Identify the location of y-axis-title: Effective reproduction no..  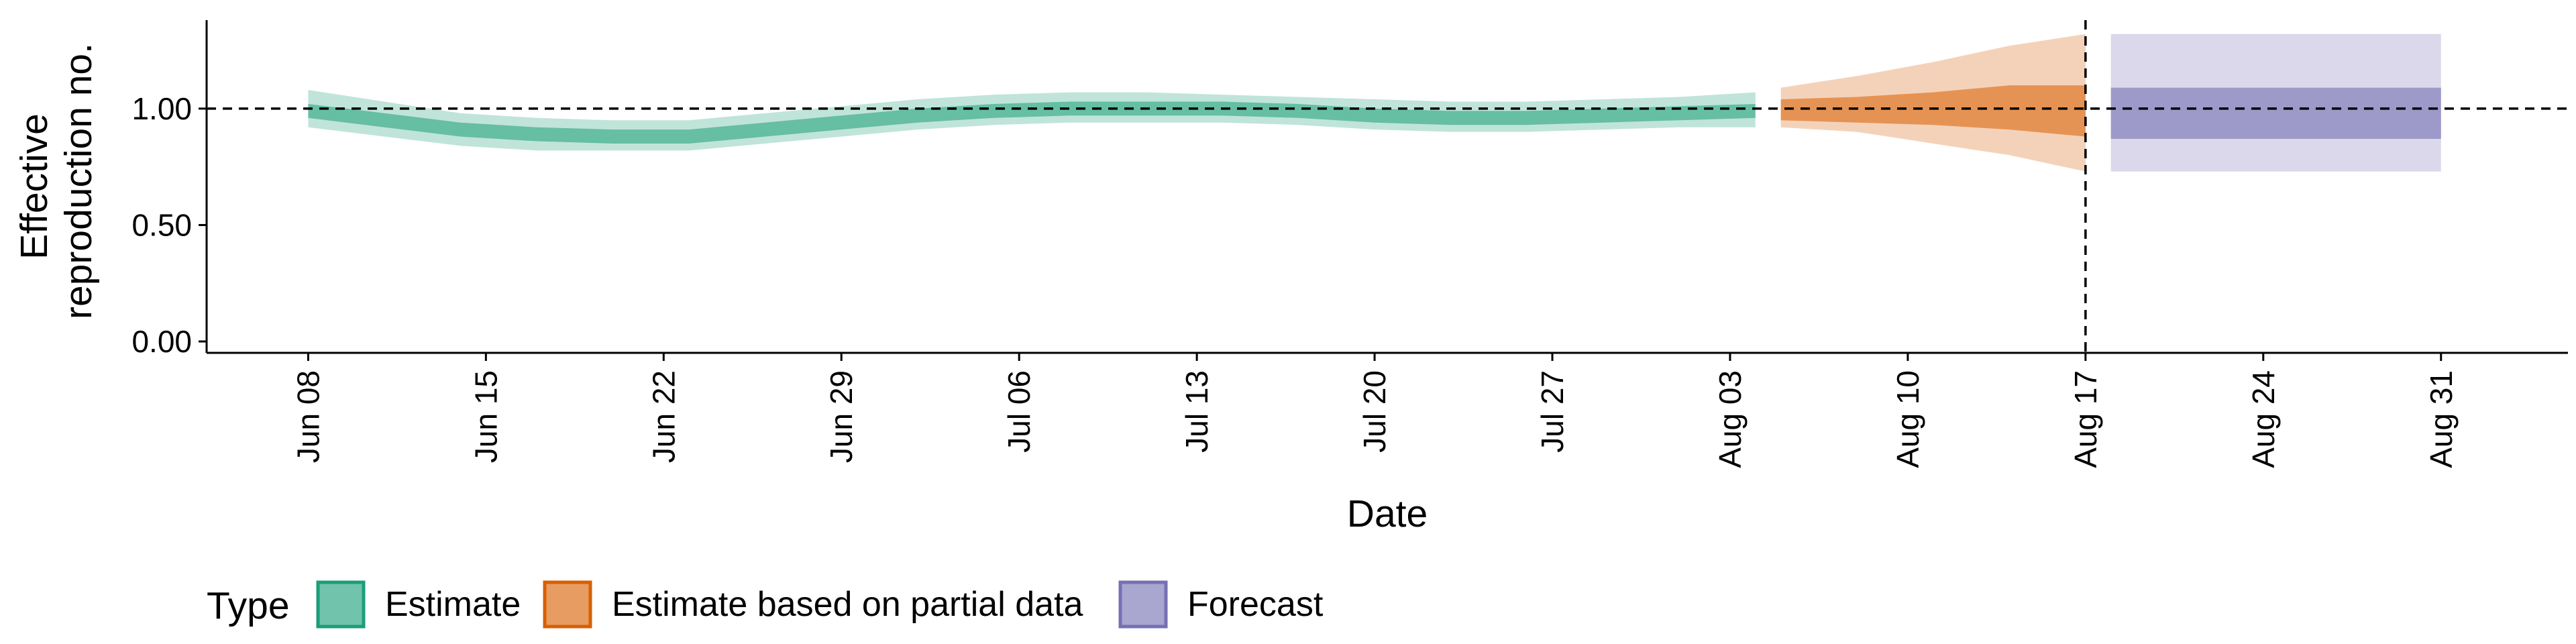
(56, 181).